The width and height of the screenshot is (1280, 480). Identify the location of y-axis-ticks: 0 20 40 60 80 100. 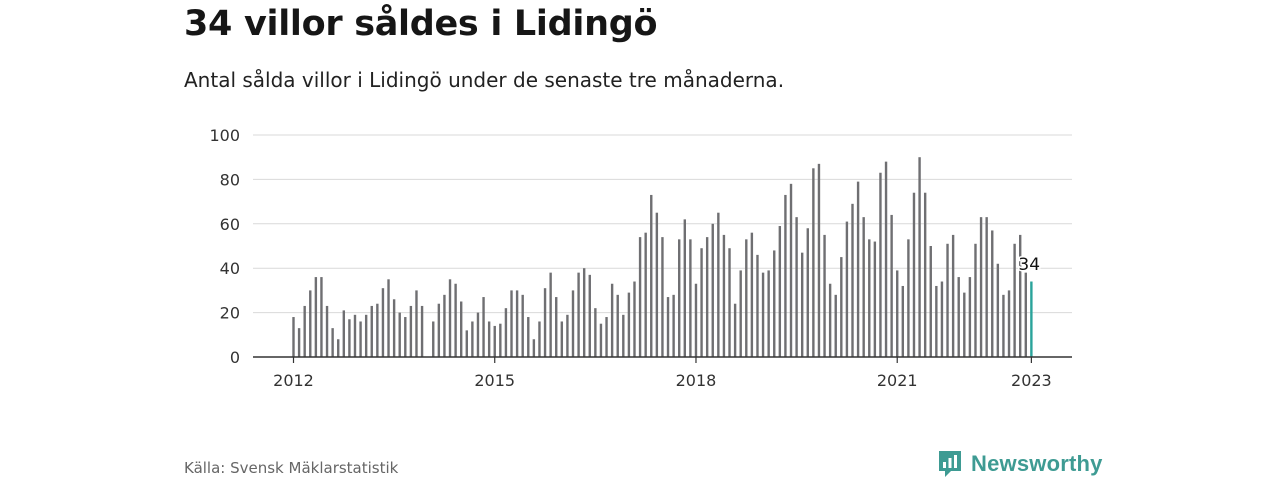
(224, 246).